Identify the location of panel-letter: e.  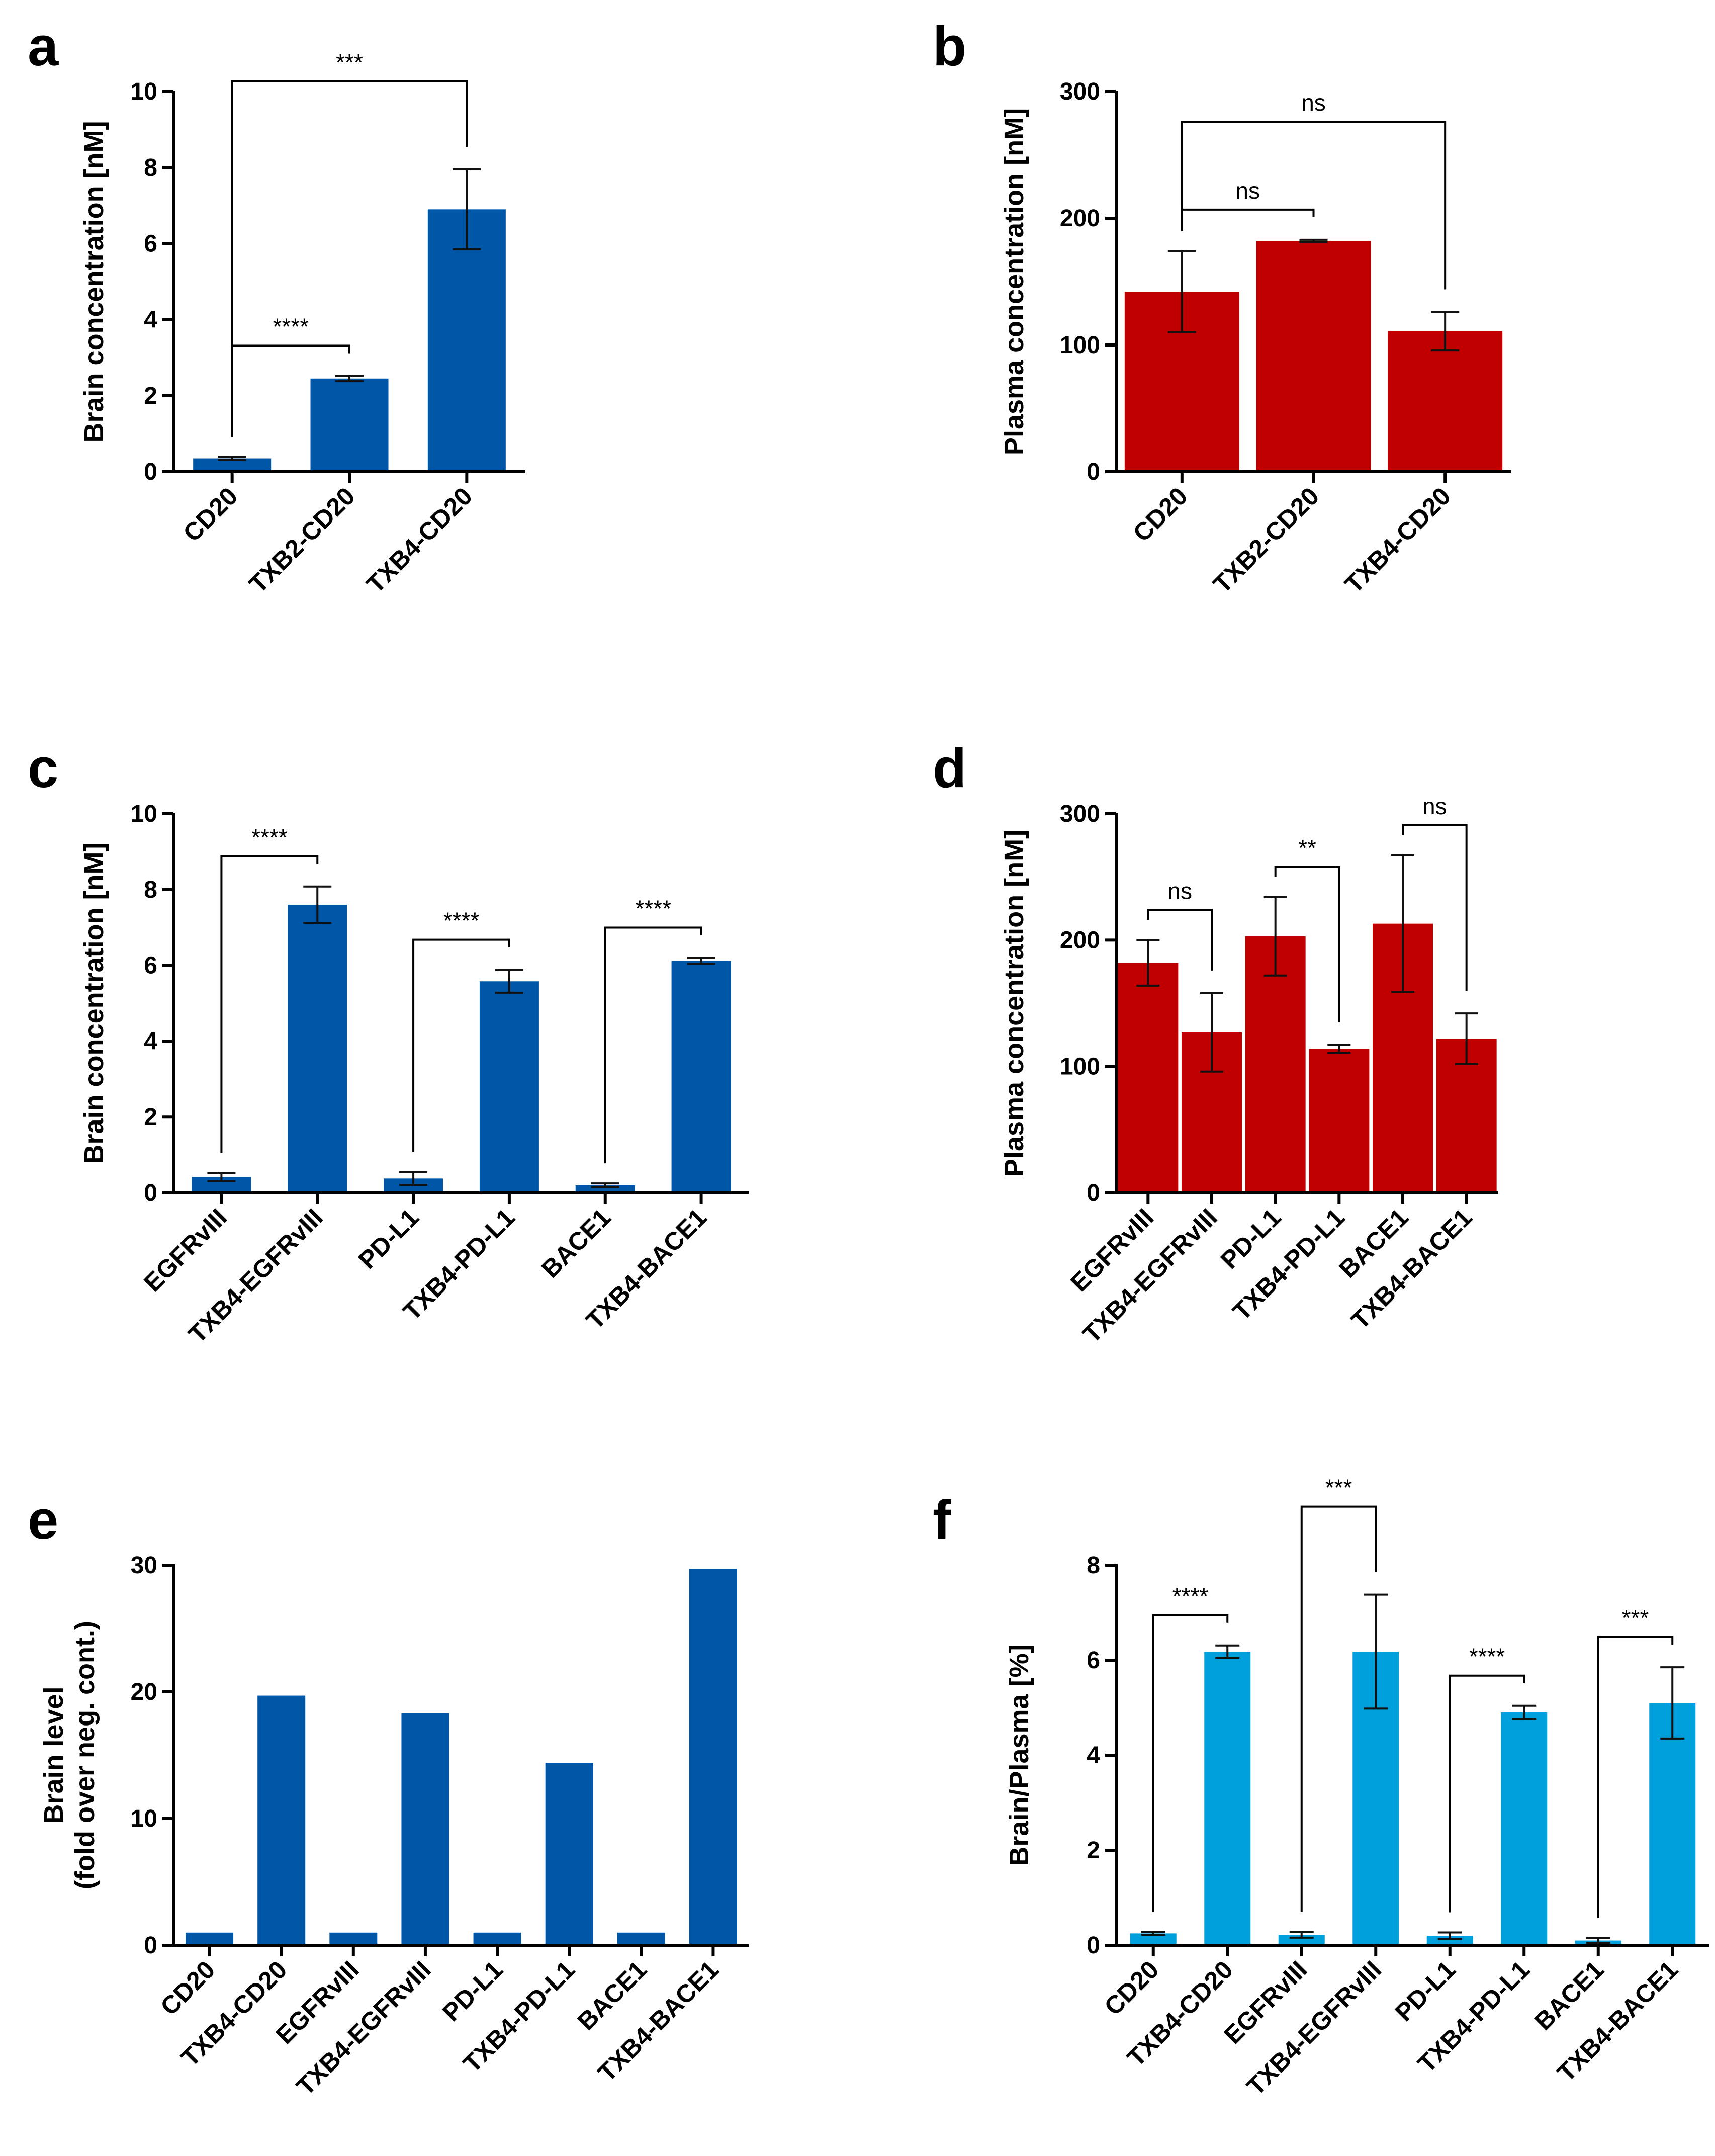
(43, 1520).